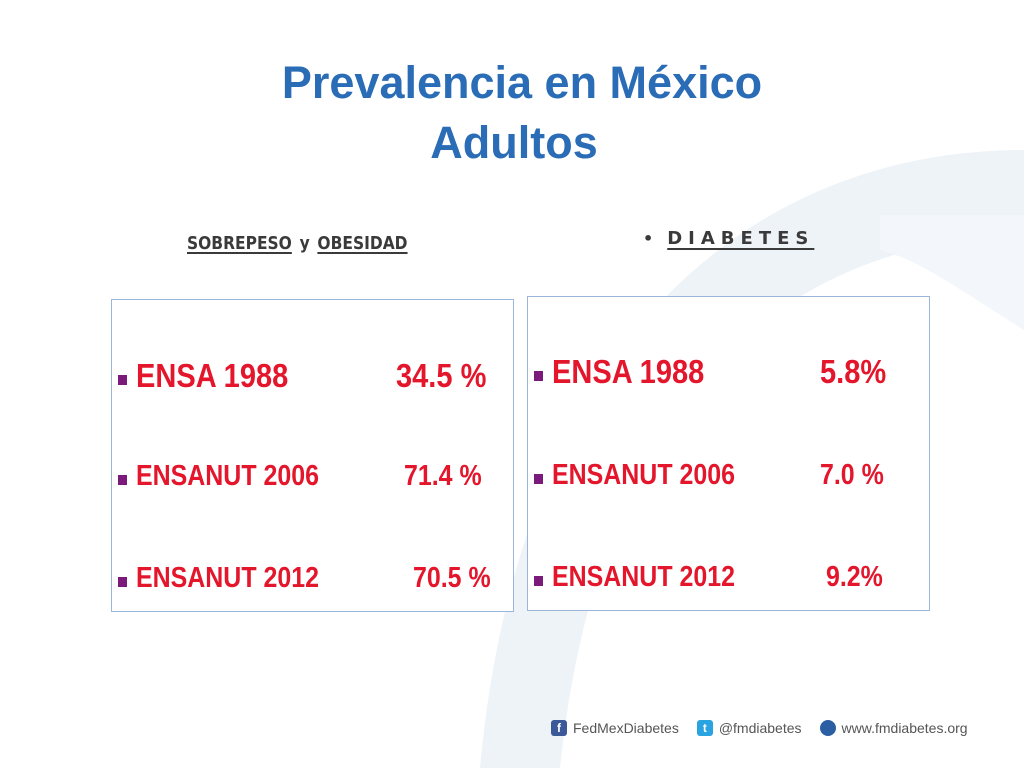  I want to click on prevalence-value: 7.0 %, so click(852, 475).